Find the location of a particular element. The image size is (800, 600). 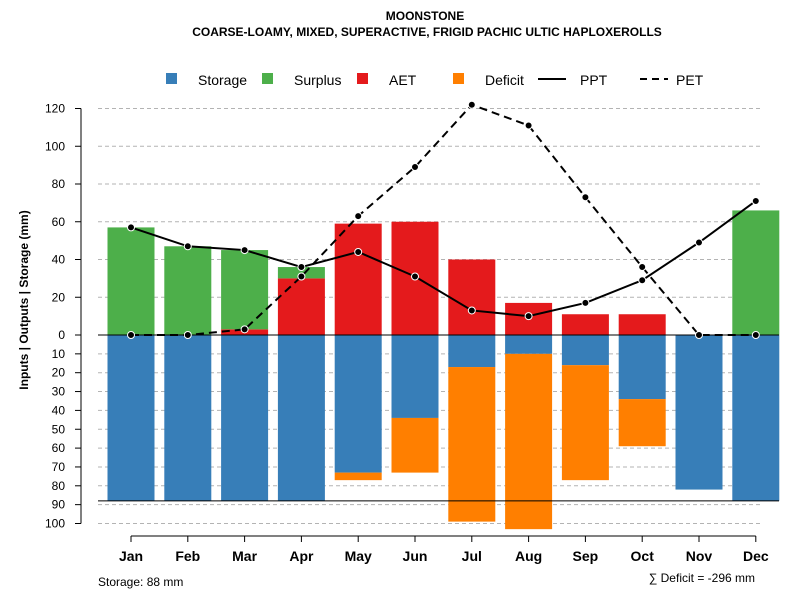

pet-point-jul is located at coordinates (471, 104).